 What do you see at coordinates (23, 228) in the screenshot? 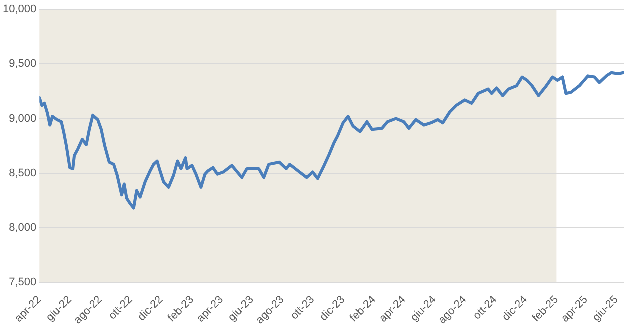
I see `y-tick-label: 8,000` at bounding box center [23, 228].